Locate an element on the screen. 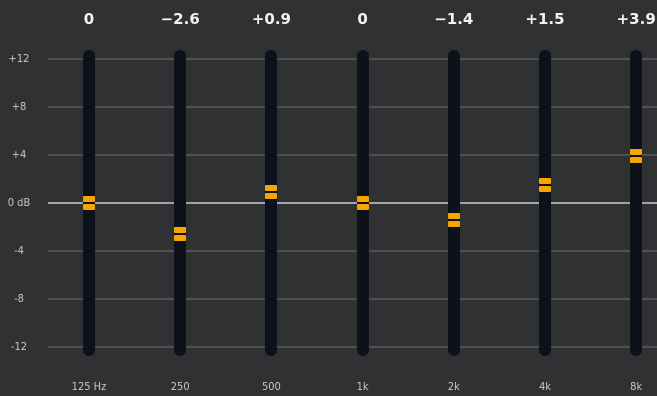  slider-track-2k is located at coordinates (454, 203).